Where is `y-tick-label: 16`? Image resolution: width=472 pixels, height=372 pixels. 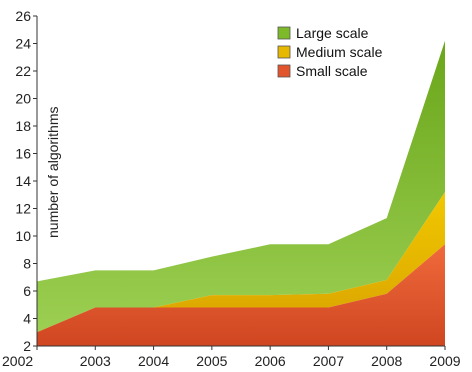
y-tick-label: 16 is located at coordinates (23, 154).